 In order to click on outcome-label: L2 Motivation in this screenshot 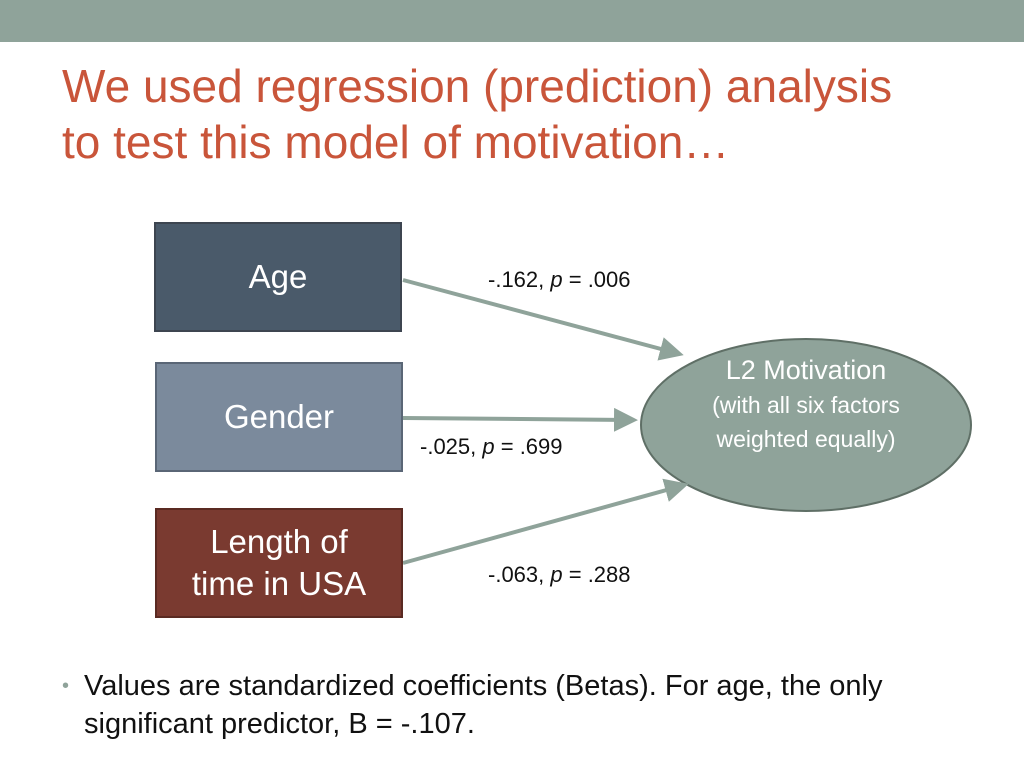, I will do `click(806, 370)`.